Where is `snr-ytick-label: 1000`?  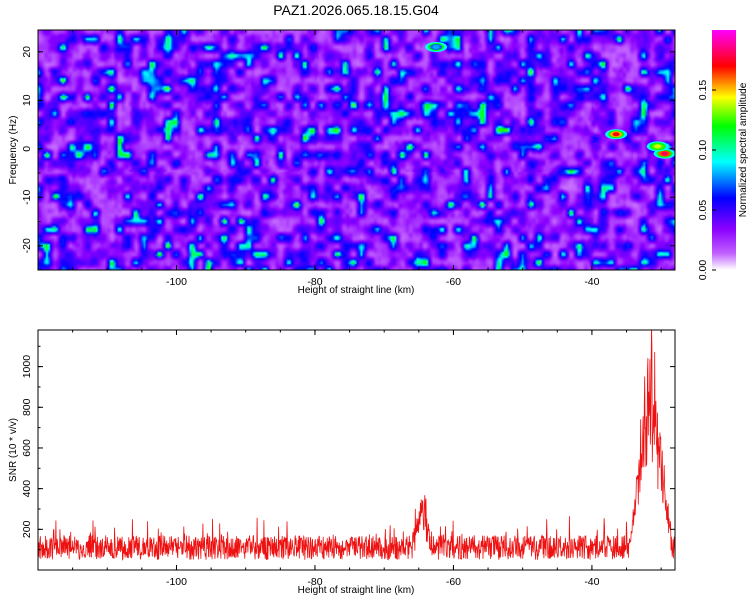 snr-ytick-label: 1000 is located at coordinates (27, 367).